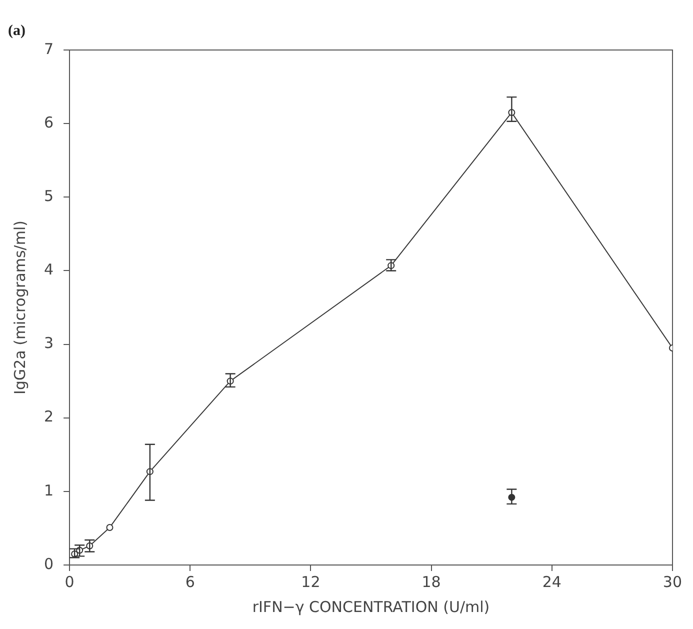 Image resolution: width=693 pixels, height=629 pixels. I want to click on y-tick-label: 4, so click(49, 269).